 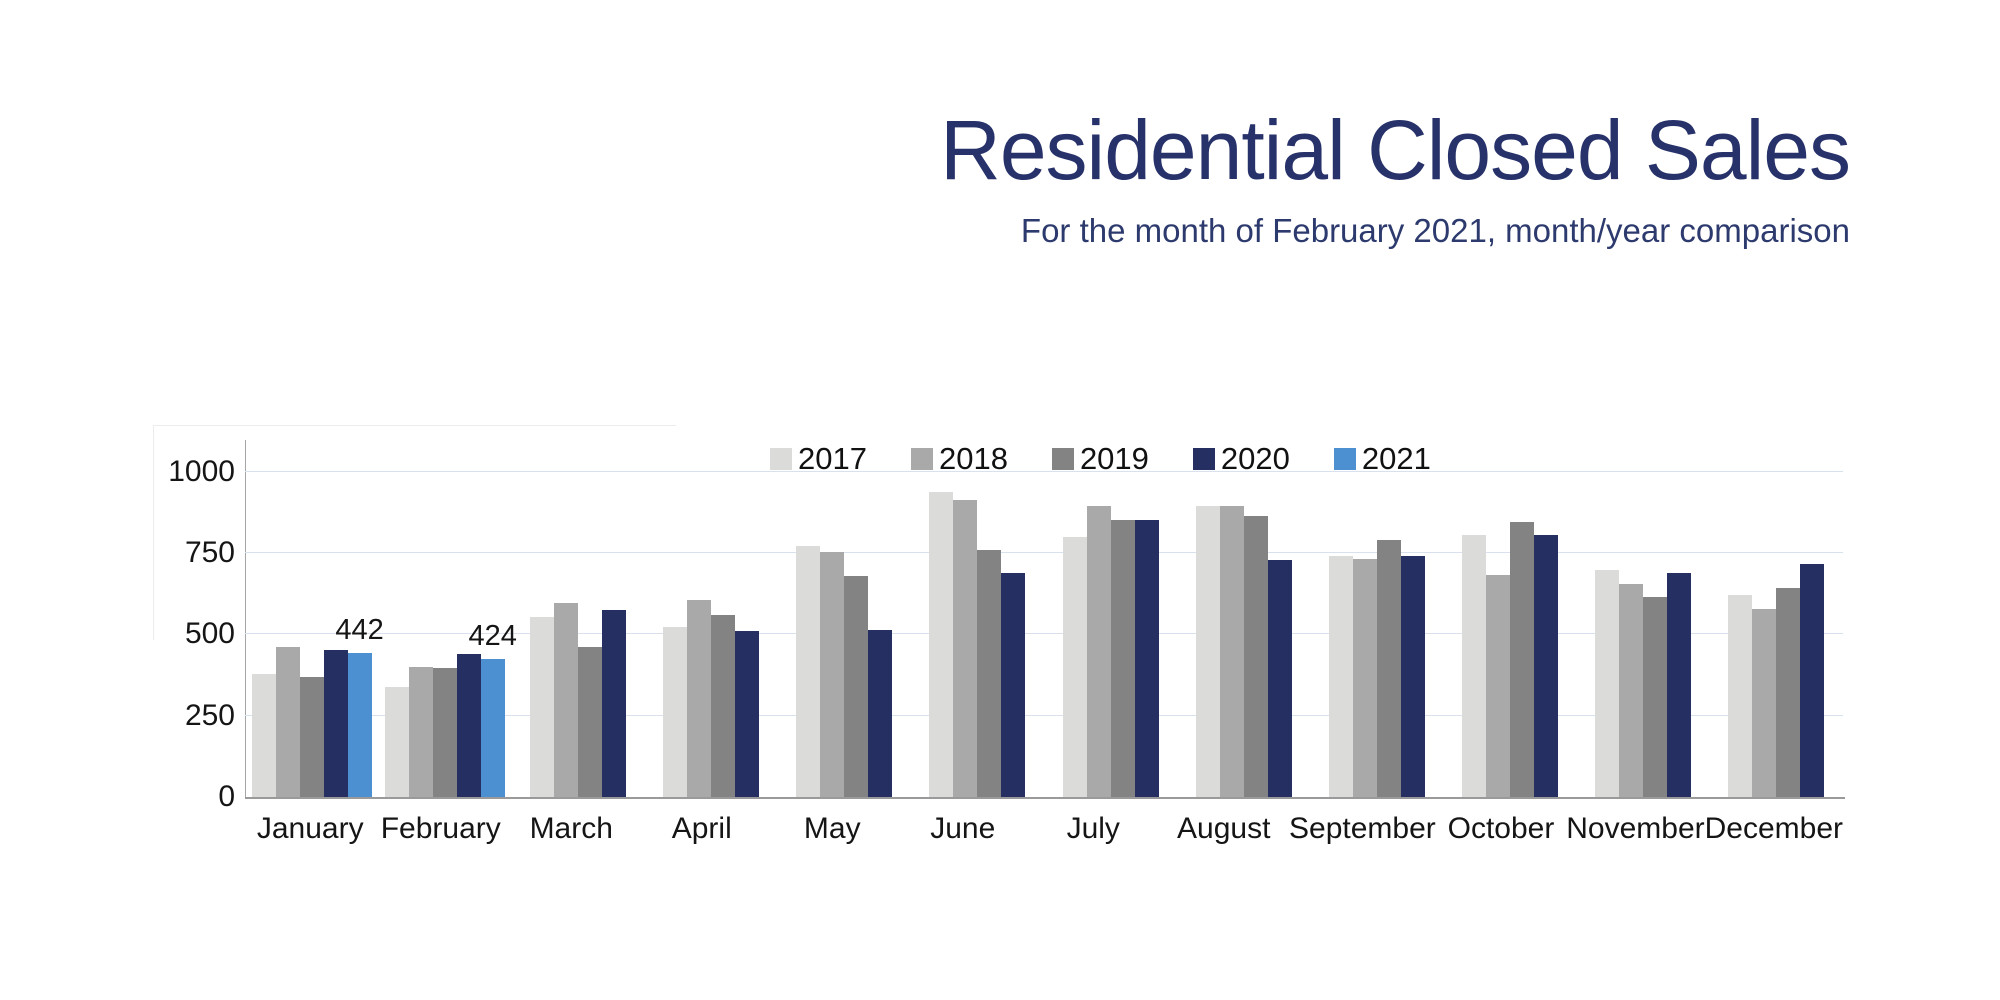 I want to click on bar-february-2017, so click(x=396, y=742).